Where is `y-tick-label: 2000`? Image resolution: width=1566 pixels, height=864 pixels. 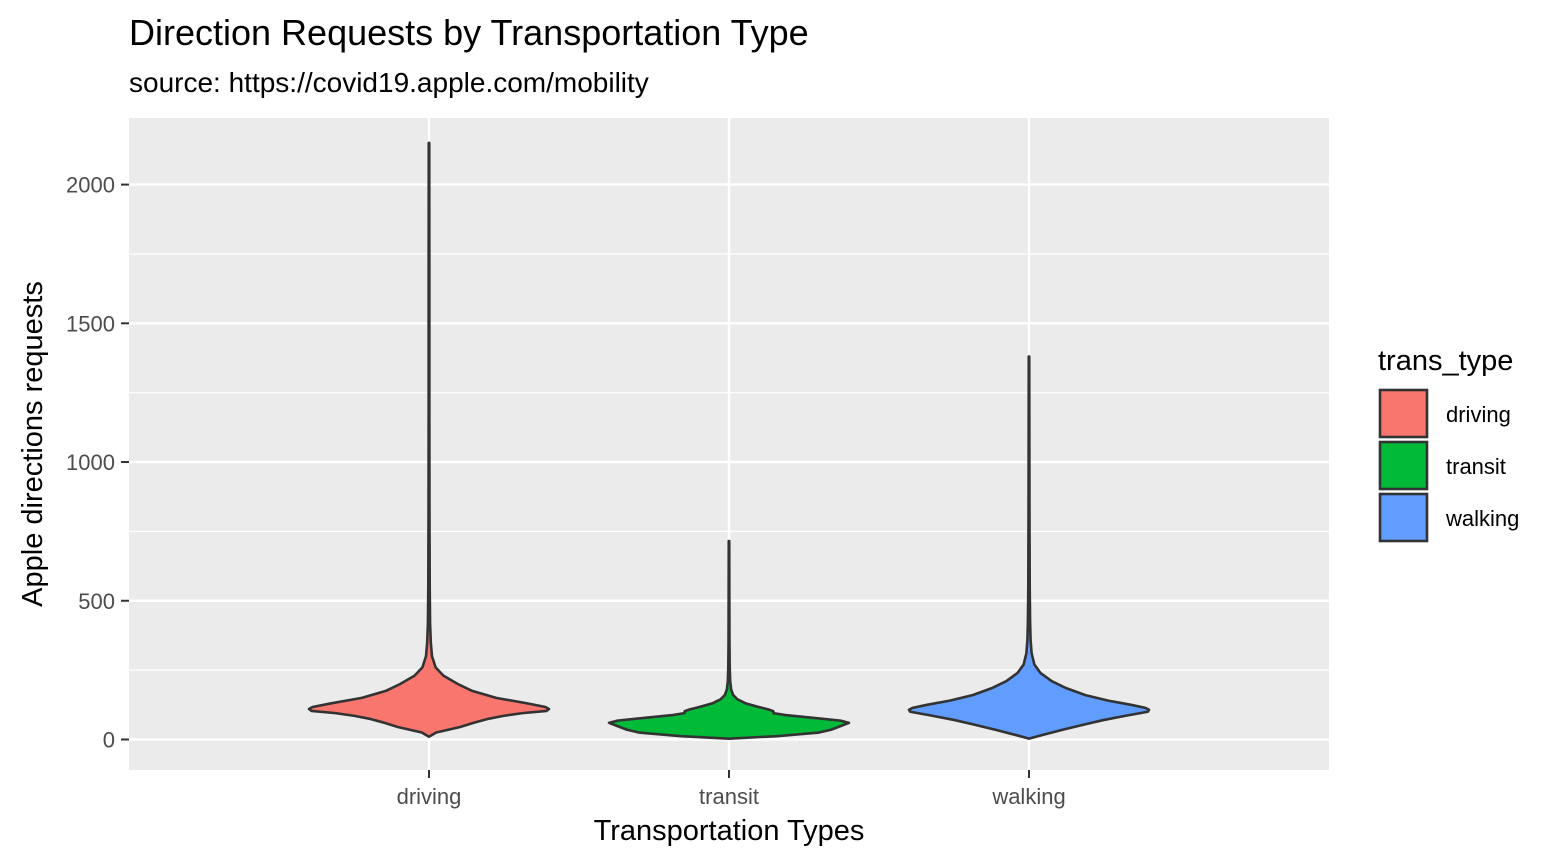 y-tick-label: 2000 is located at coordinates (90, 185).